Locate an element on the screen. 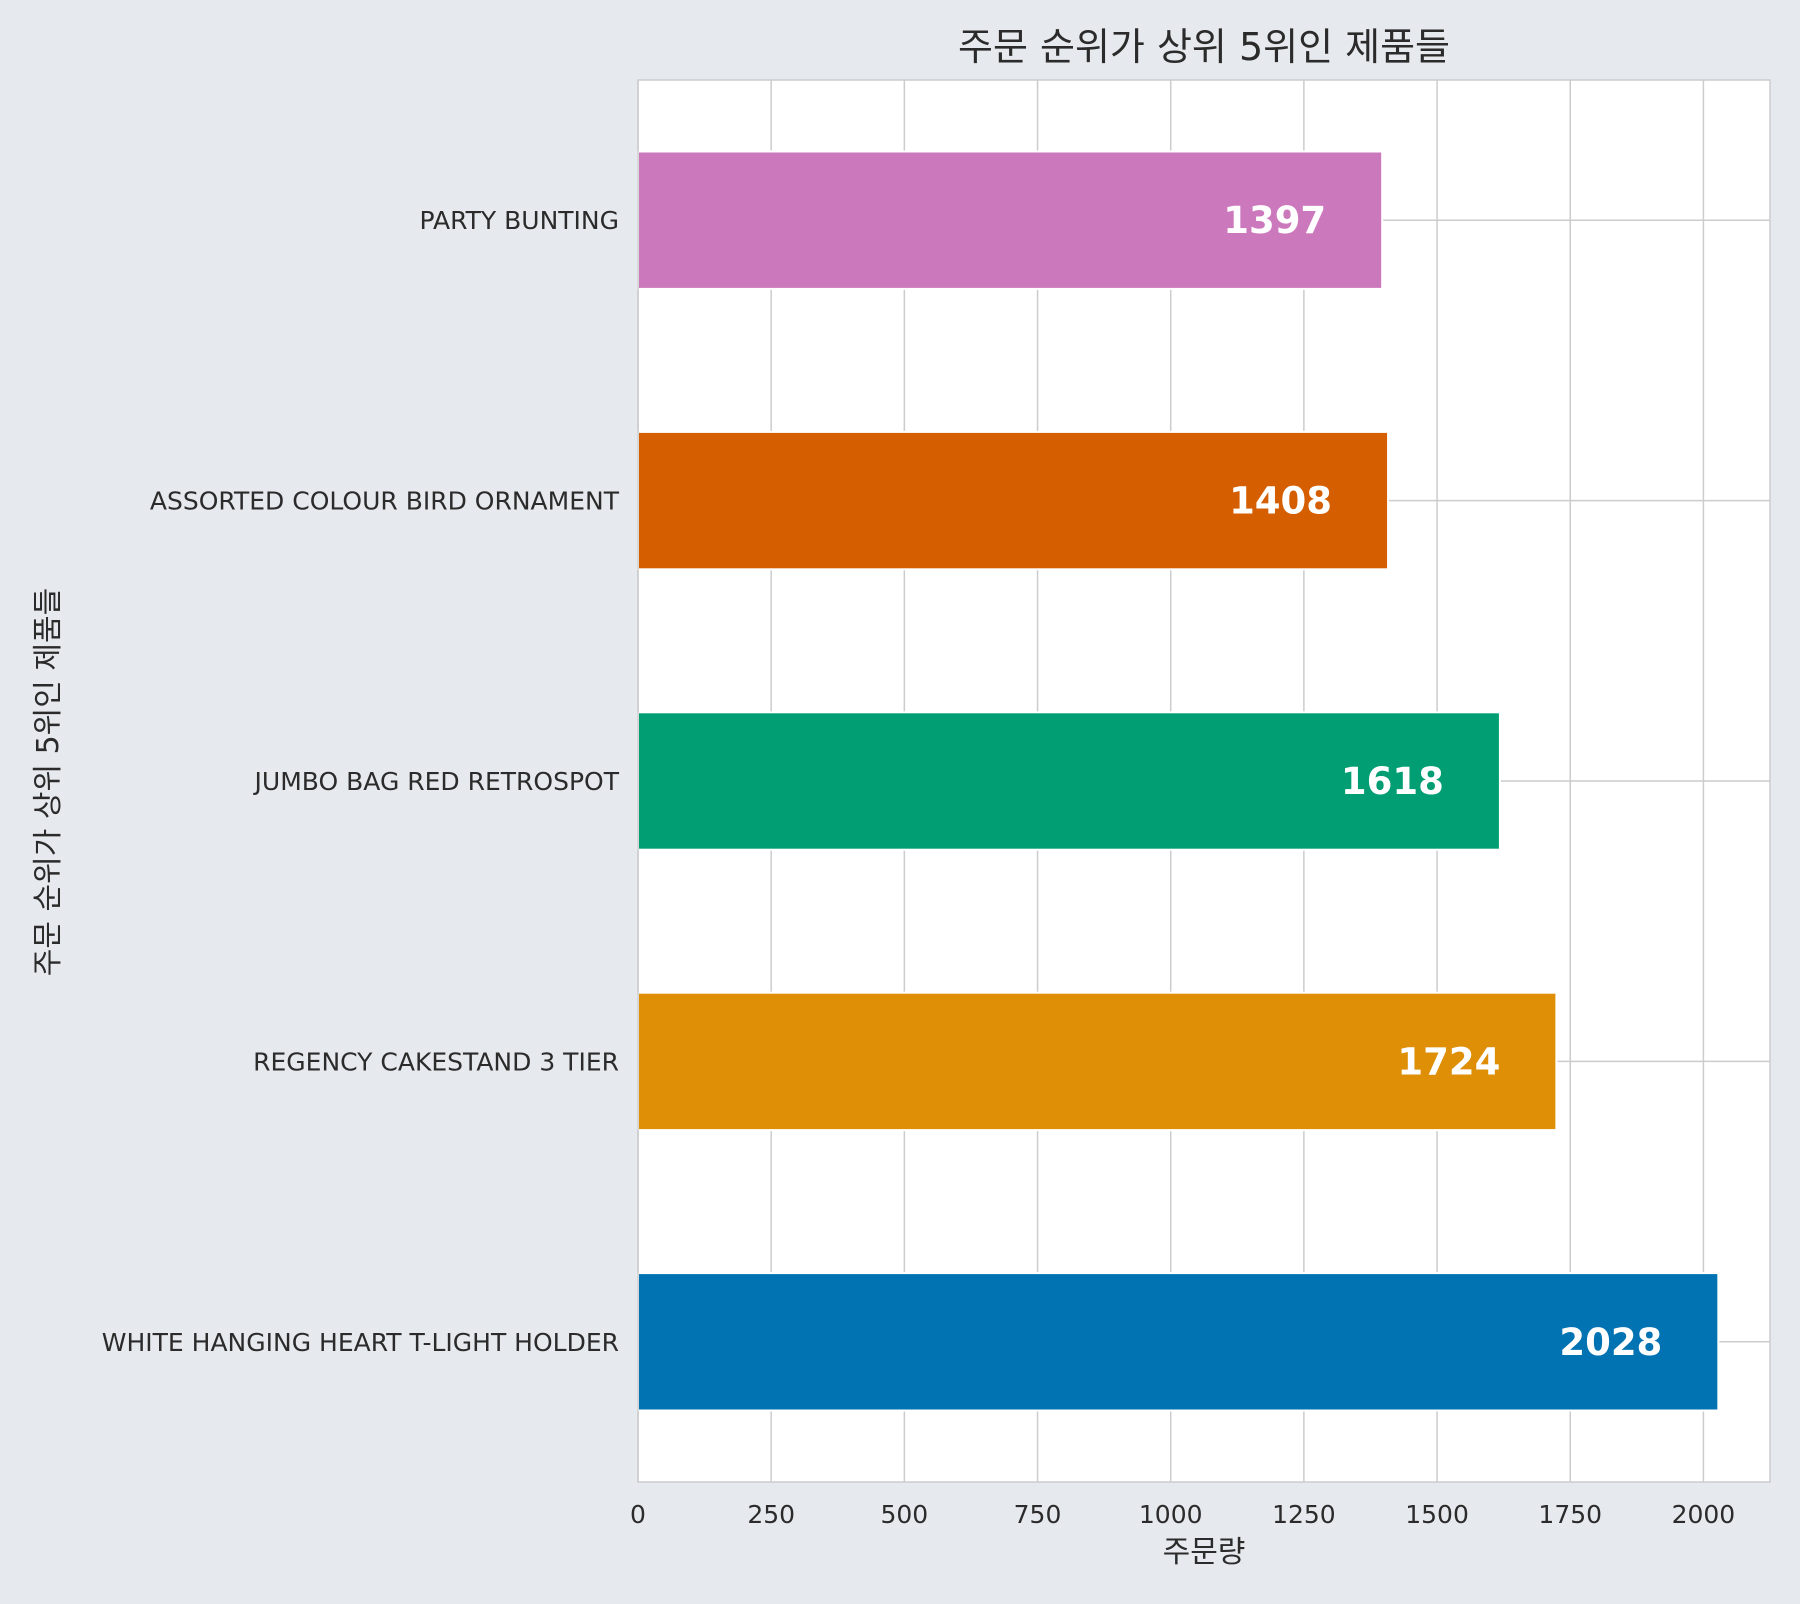 Image resolution: width=1800 pixels, height=1604 pixels. bar-value-label: 1618 is located at coordinates (1392, 781).